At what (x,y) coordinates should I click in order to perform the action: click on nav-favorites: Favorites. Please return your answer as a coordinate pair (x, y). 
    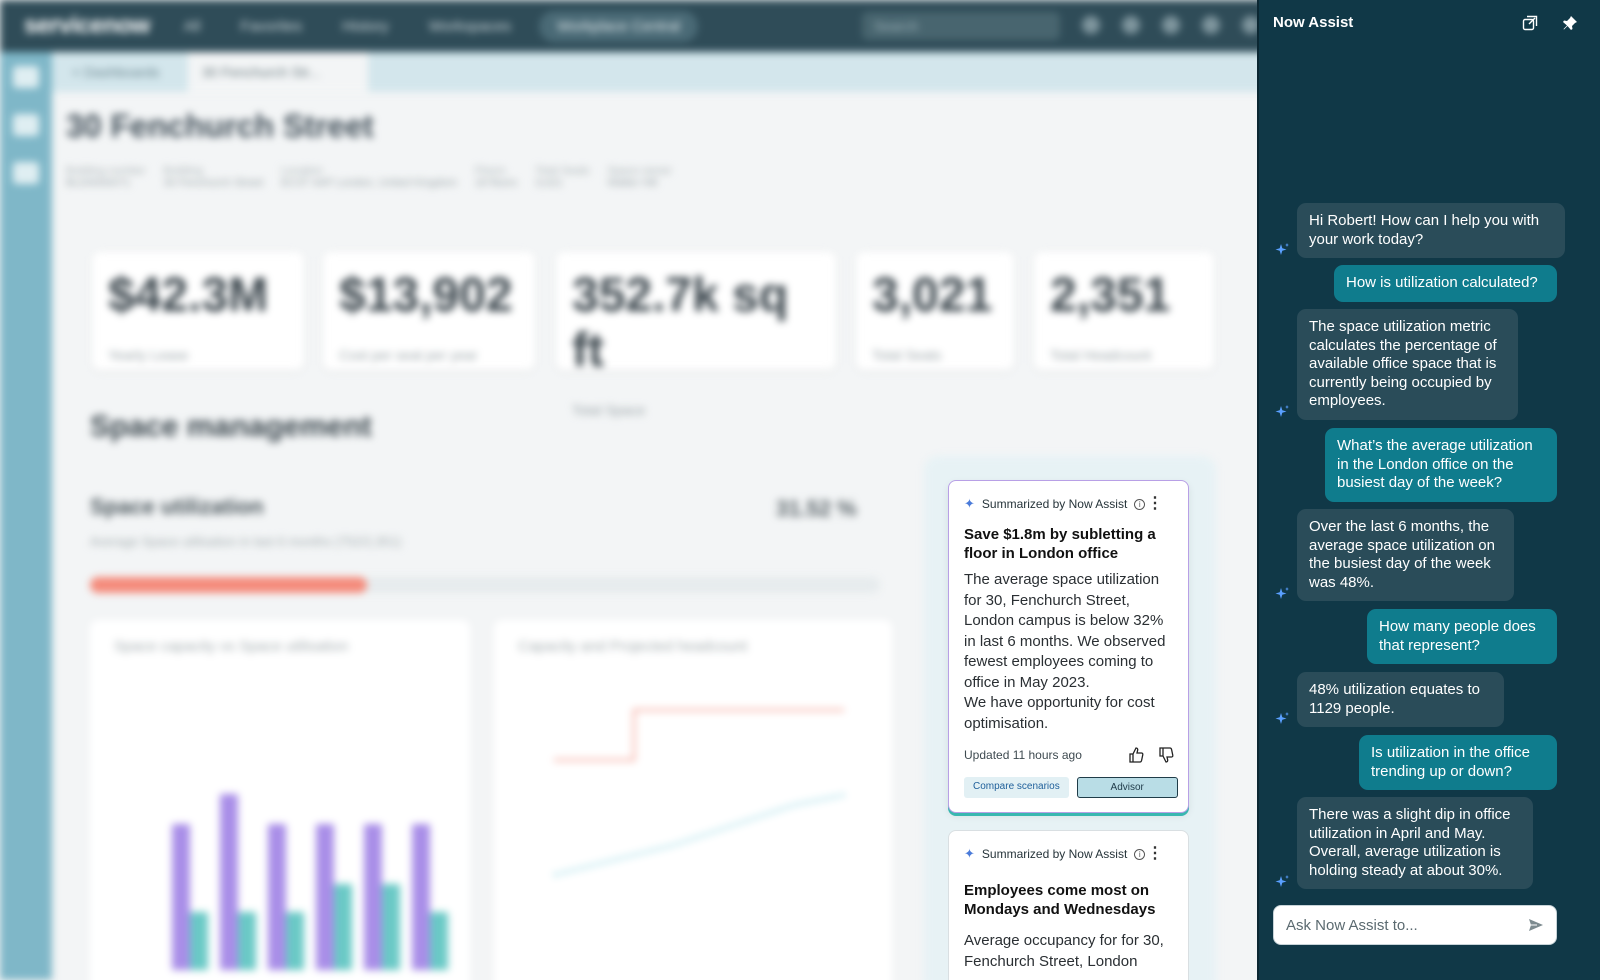
    Looking at the image, I should click on (271, 26).